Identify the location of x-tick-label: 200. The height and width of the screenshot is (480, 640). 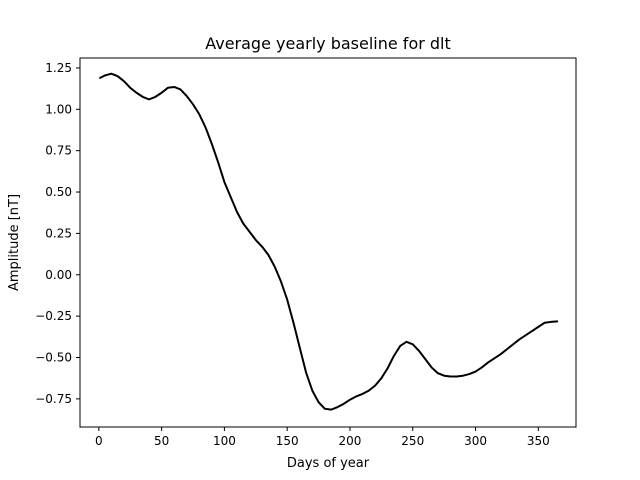
(350, 441).